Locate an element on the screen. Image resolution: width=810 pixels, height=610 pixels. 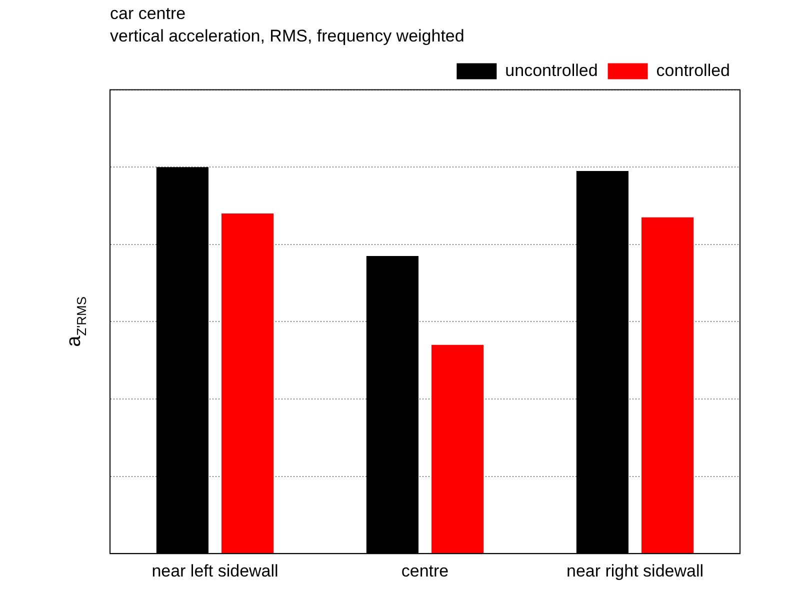
x-tick-label: near left sidewall is located at coordinates (215, 570).